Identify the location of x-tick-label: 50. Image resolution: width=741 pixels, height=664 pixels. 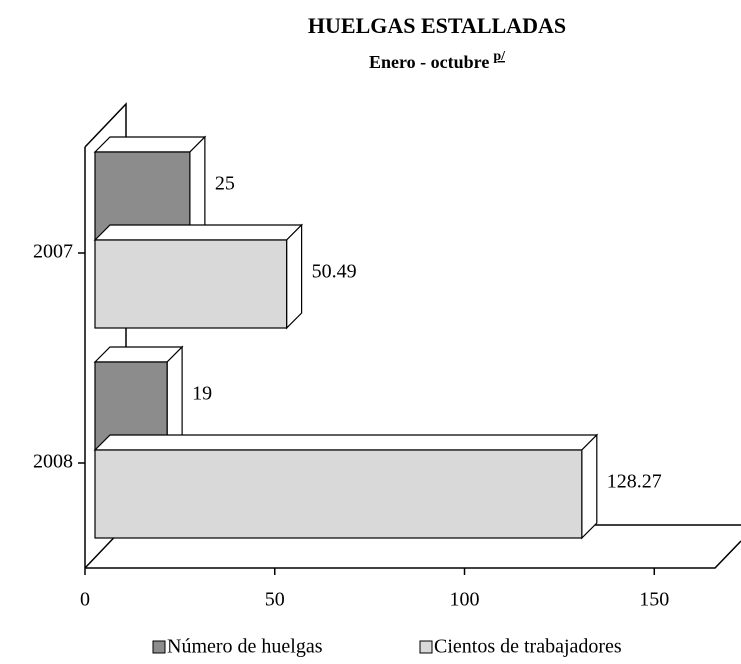
(275, 600).